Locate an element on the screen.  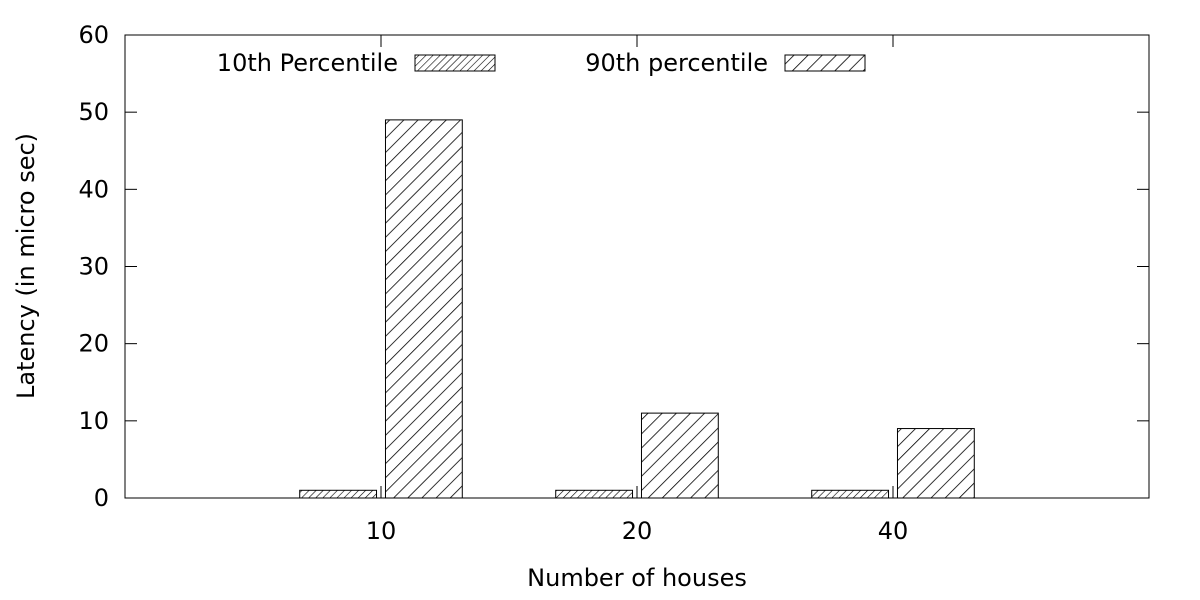
x-tick-label: 40 is located at coordinates (893, 531).